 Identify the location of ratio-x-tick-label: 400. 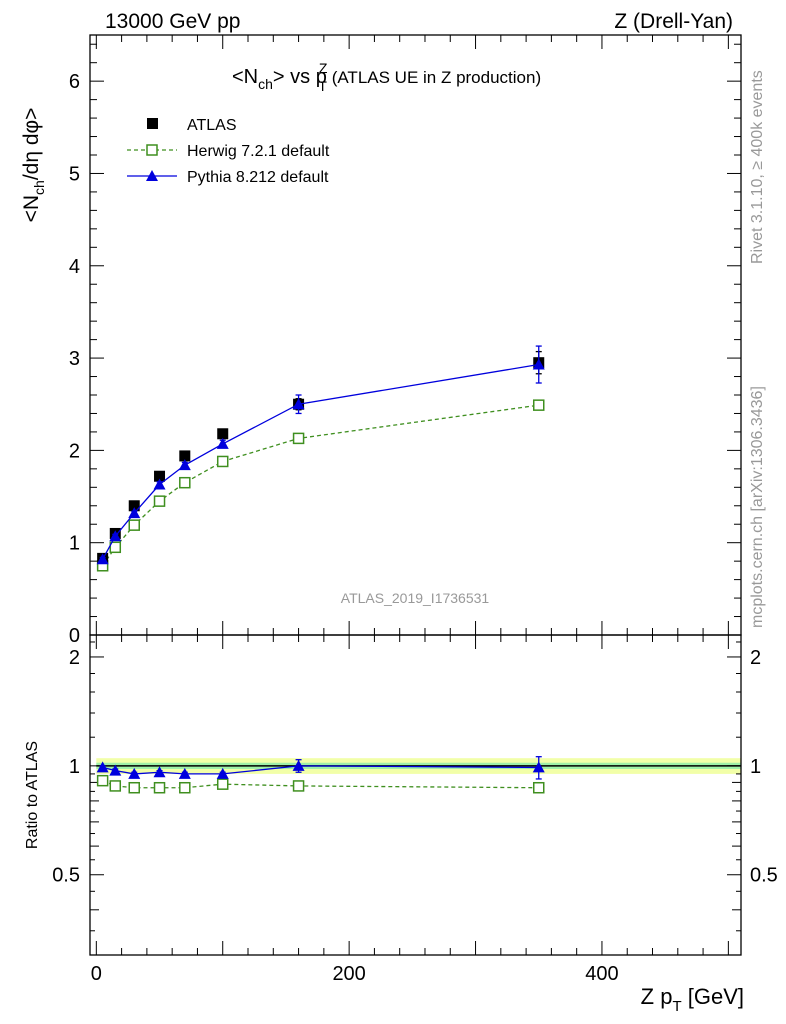
(601, 974).